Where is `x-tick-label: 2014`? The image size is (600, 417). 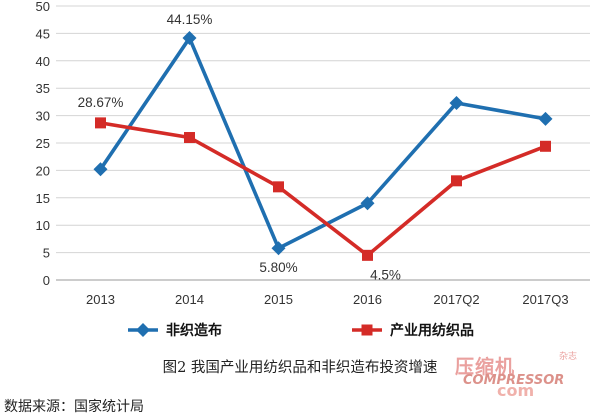 x-tick-label: 2014 is located at coordinates (189, 299).